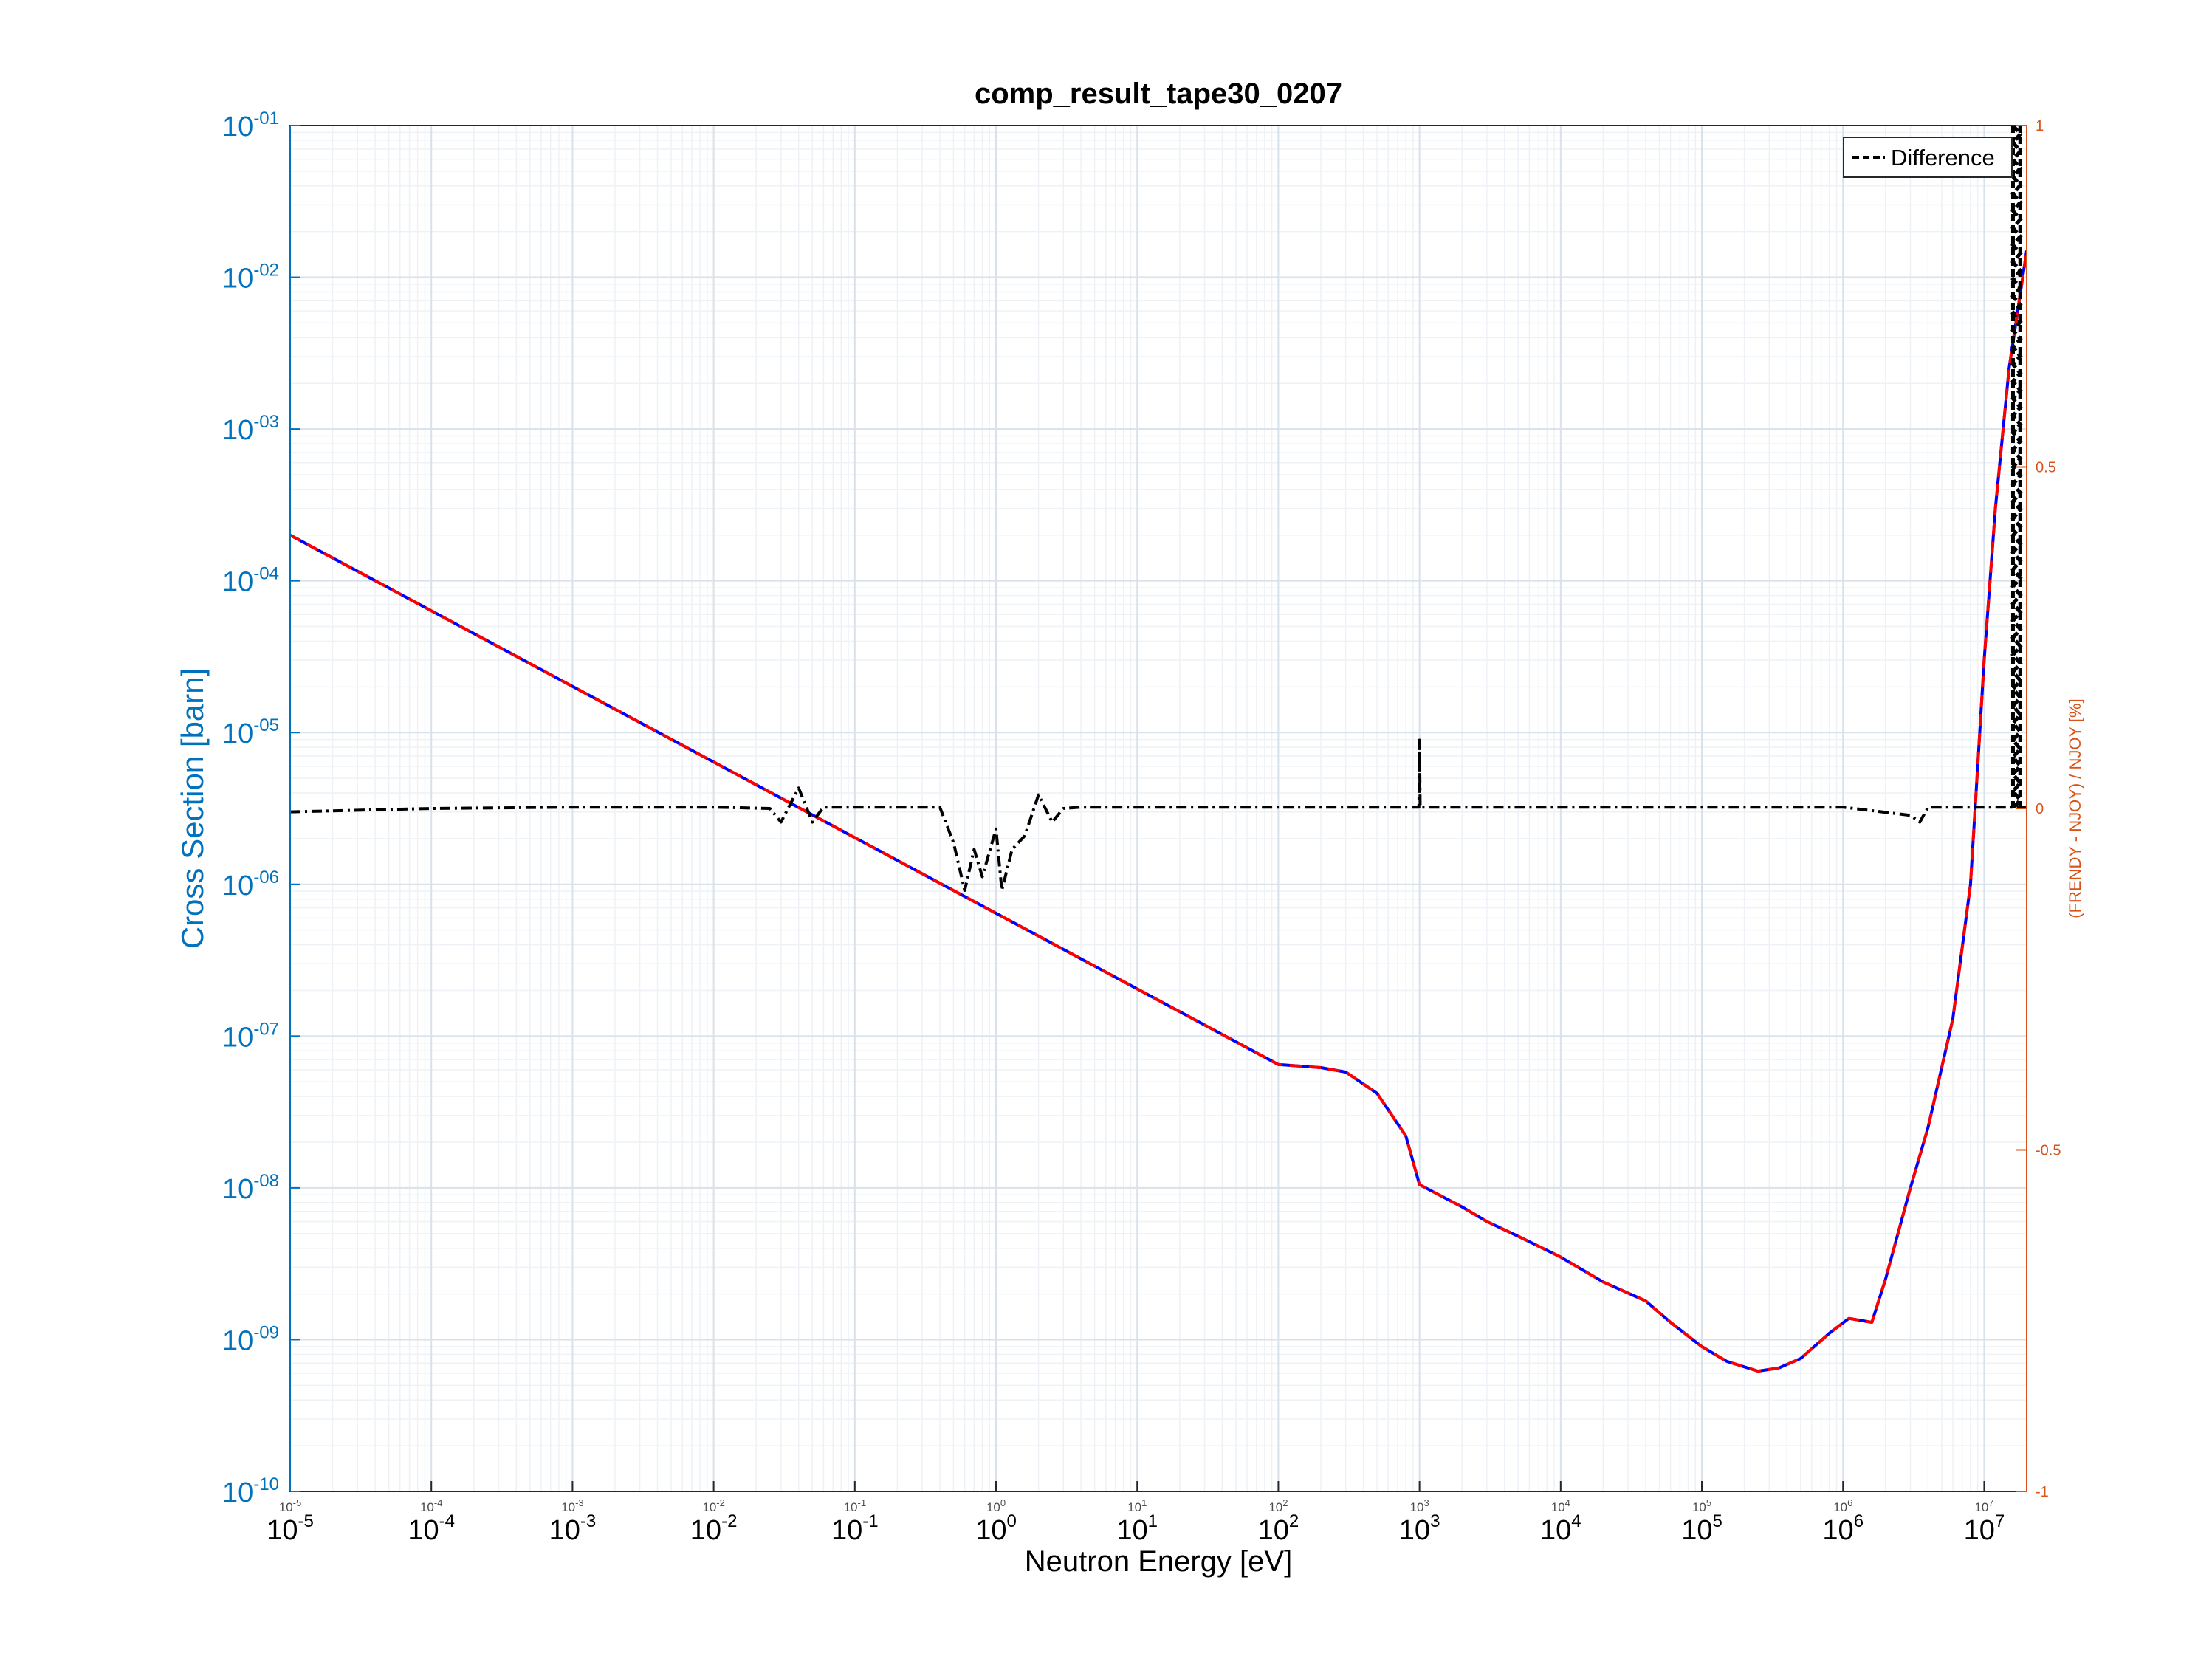 The height and width of the screenshot is (1659, 2212). What do you see at coordinates (2048, 1151) in the screenshot?
I see `y-right-tick-label: -0.5` at bounding box center [2048, 1151].